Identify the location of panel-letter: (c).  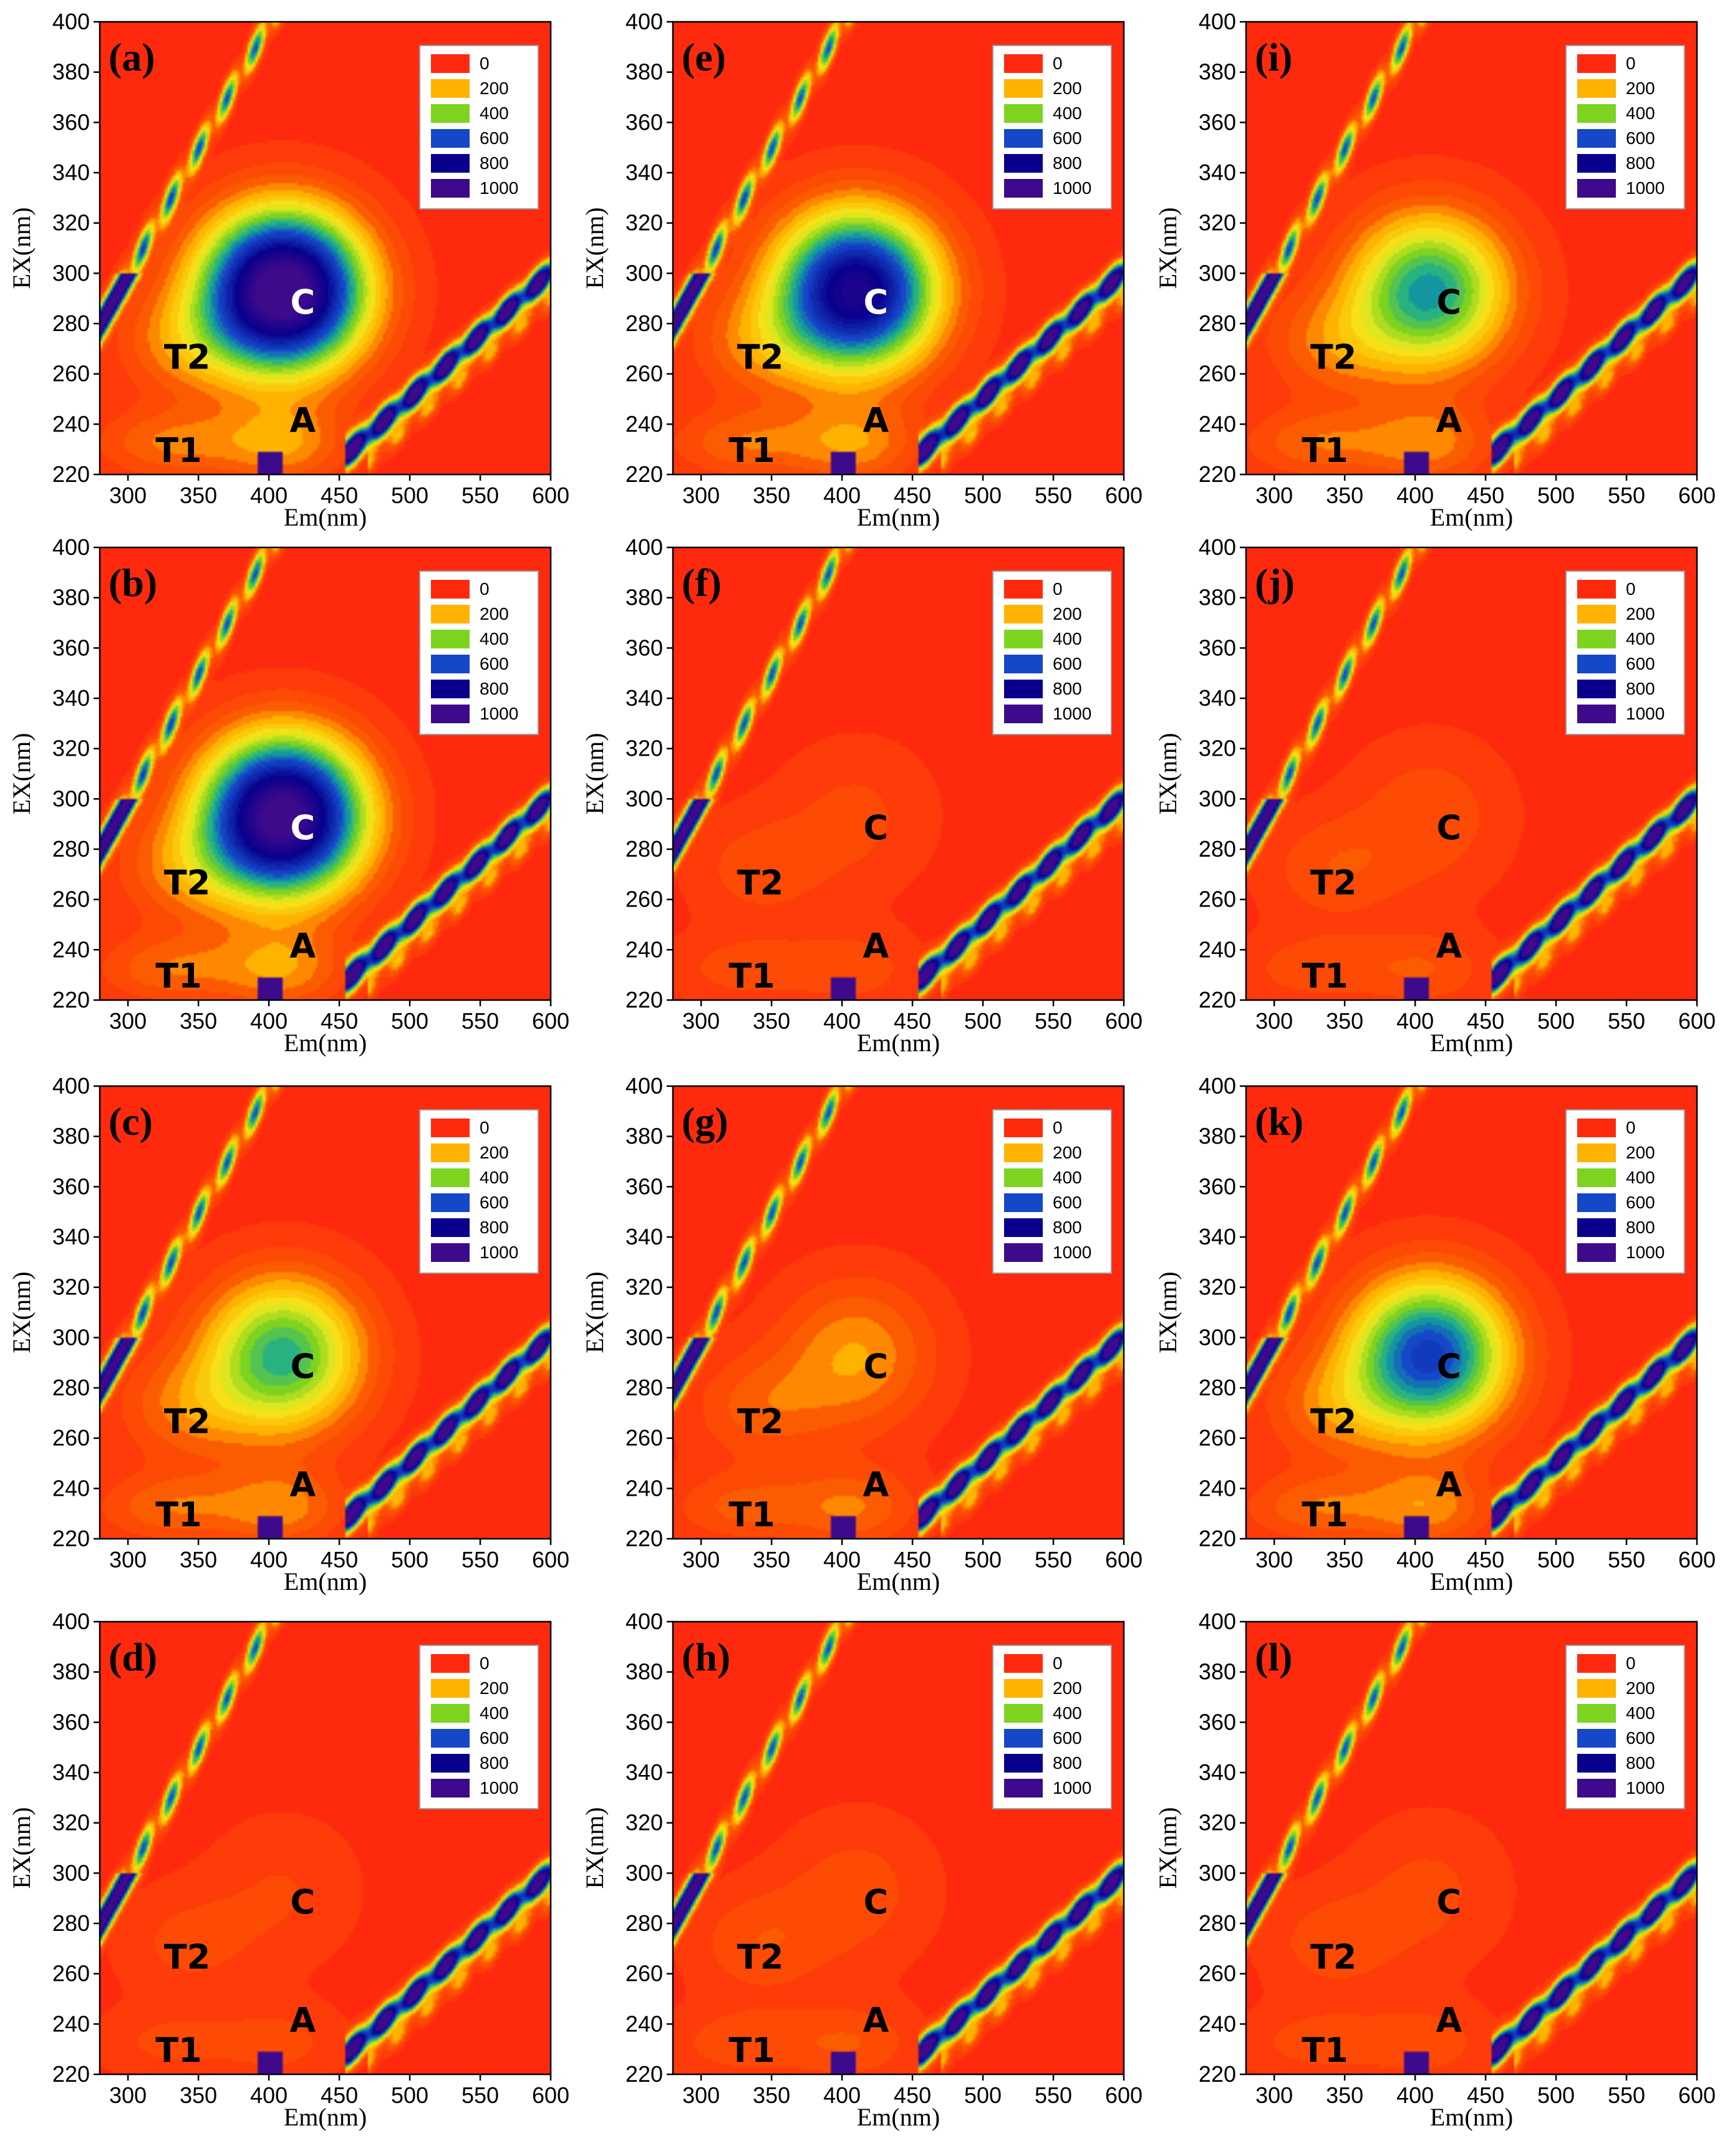
(131, 1121).